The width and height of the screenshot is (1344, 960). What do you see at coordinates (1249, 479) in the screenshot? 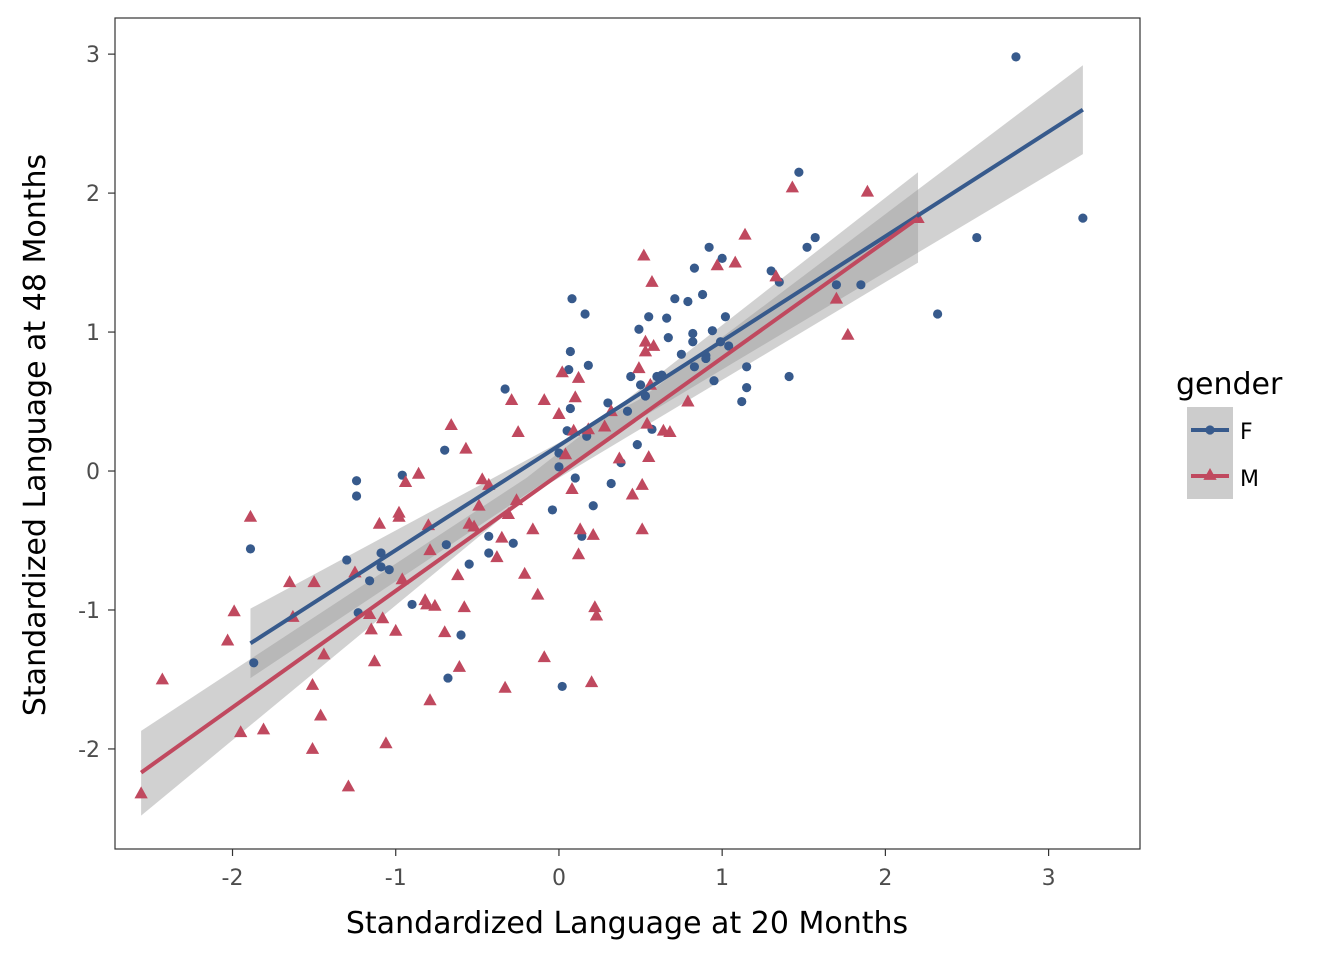
I see `legend-label-m: M` at bounding box center [1249, 479].